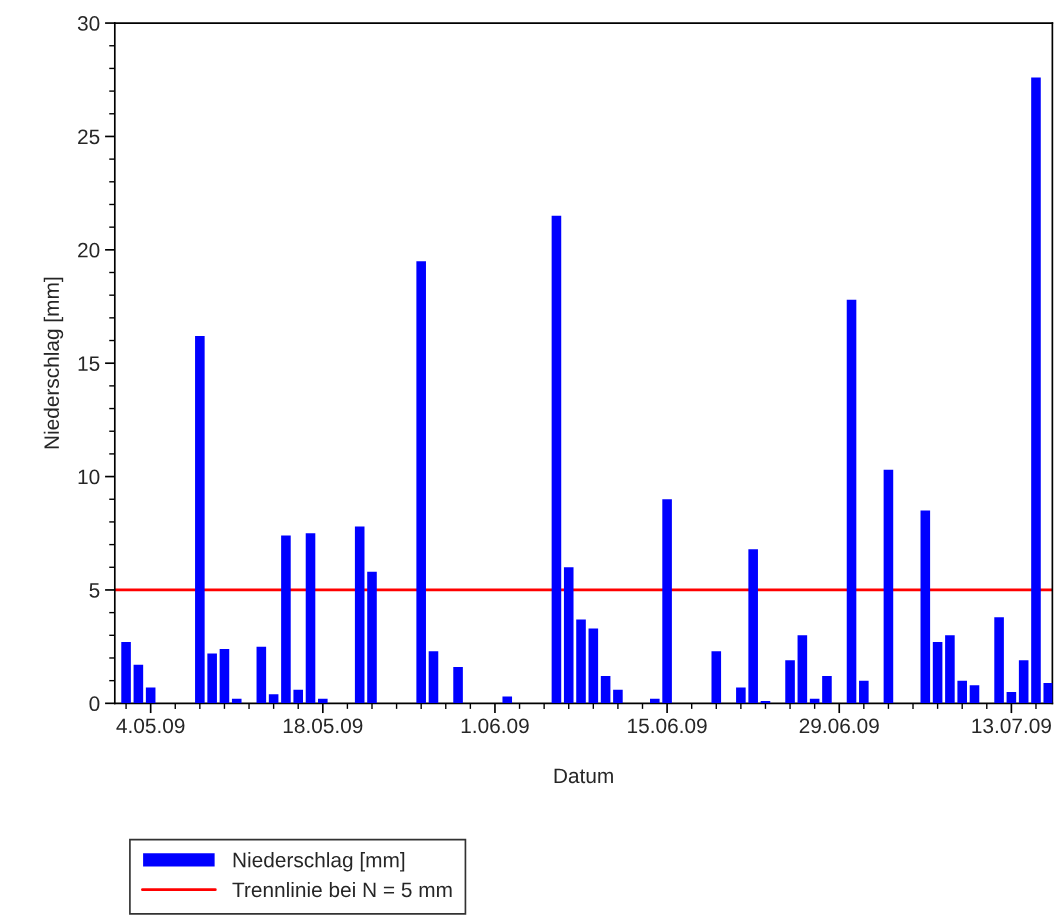  Describe the element at coordinates (88, 23) in the screenshot. I see `y-tick-label: 30` at that location.